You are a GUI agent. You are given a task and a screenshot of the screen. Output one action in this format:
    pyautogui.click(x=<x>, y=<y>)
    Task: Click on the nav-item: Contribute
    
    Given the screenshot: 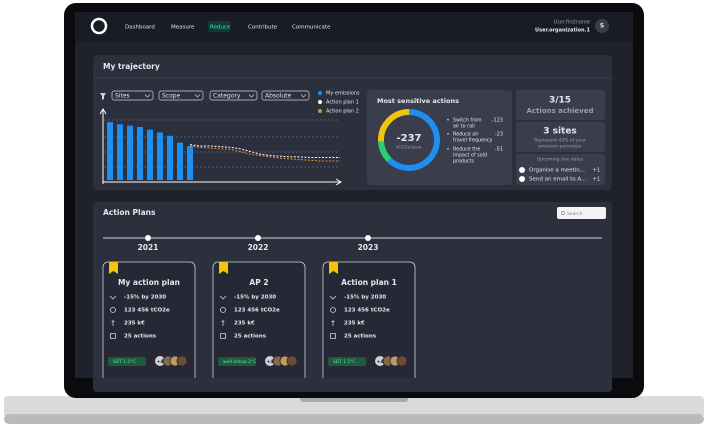 What is the action you would take?
    pyautogui.click(x=263, y=28)
    